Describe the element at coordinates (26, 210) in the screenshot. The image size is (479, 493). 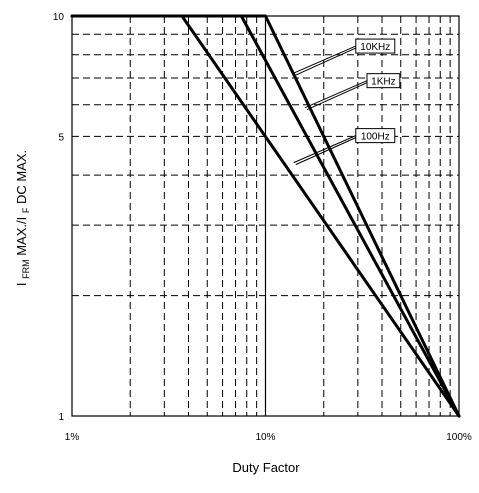
I see `y-axis-title-subscript: F` at that location.